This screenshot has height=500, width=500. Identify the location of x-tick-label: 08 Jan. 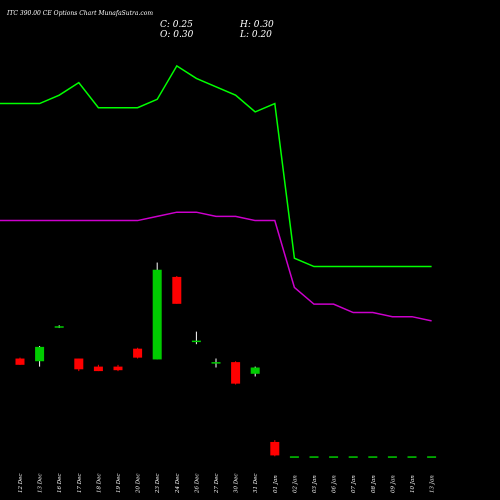
(374, 484).